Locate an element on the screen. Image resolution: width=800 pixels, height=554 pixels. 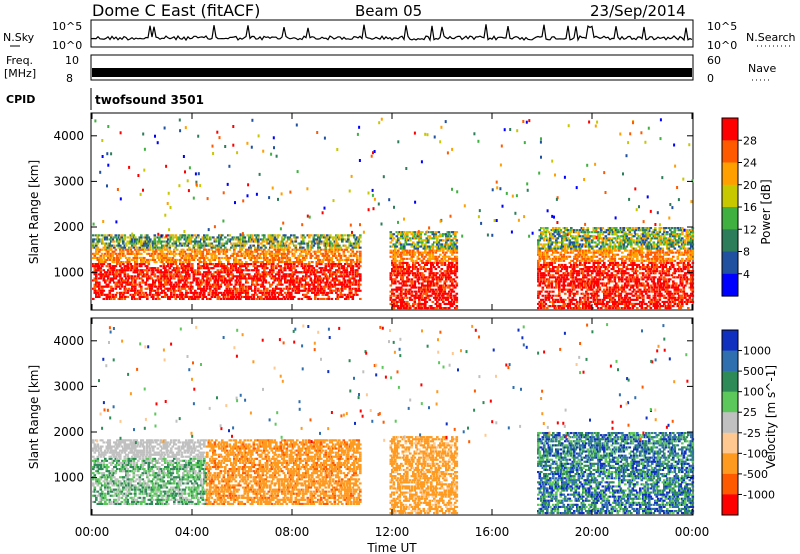
x-axis-label: Time UT is located at coordinates (391, 547).